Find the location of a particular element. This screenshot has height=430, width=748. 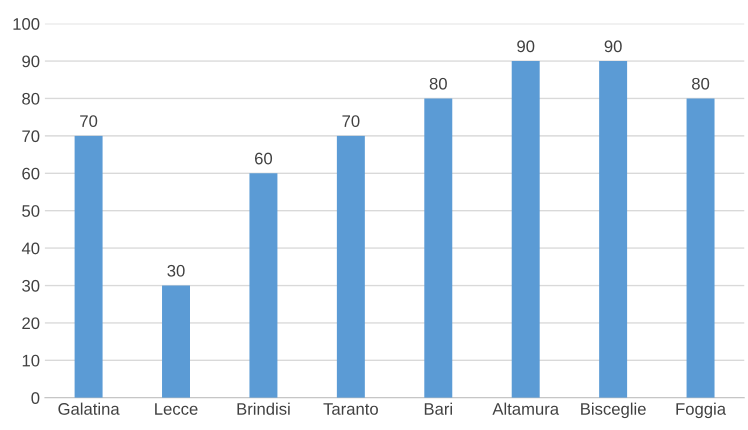

y-tick-label: 50 is located at coordinates (31, 211).